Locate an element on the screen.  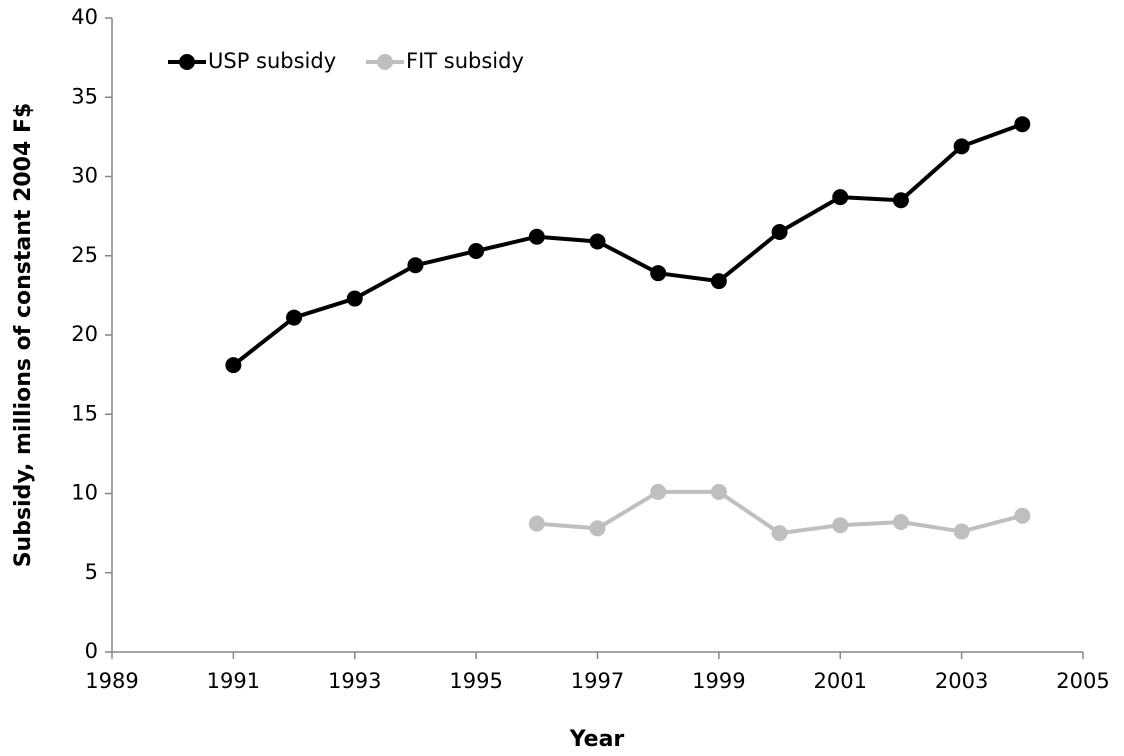
x-tick-label: 1995 is located at coordinates (475, 681).